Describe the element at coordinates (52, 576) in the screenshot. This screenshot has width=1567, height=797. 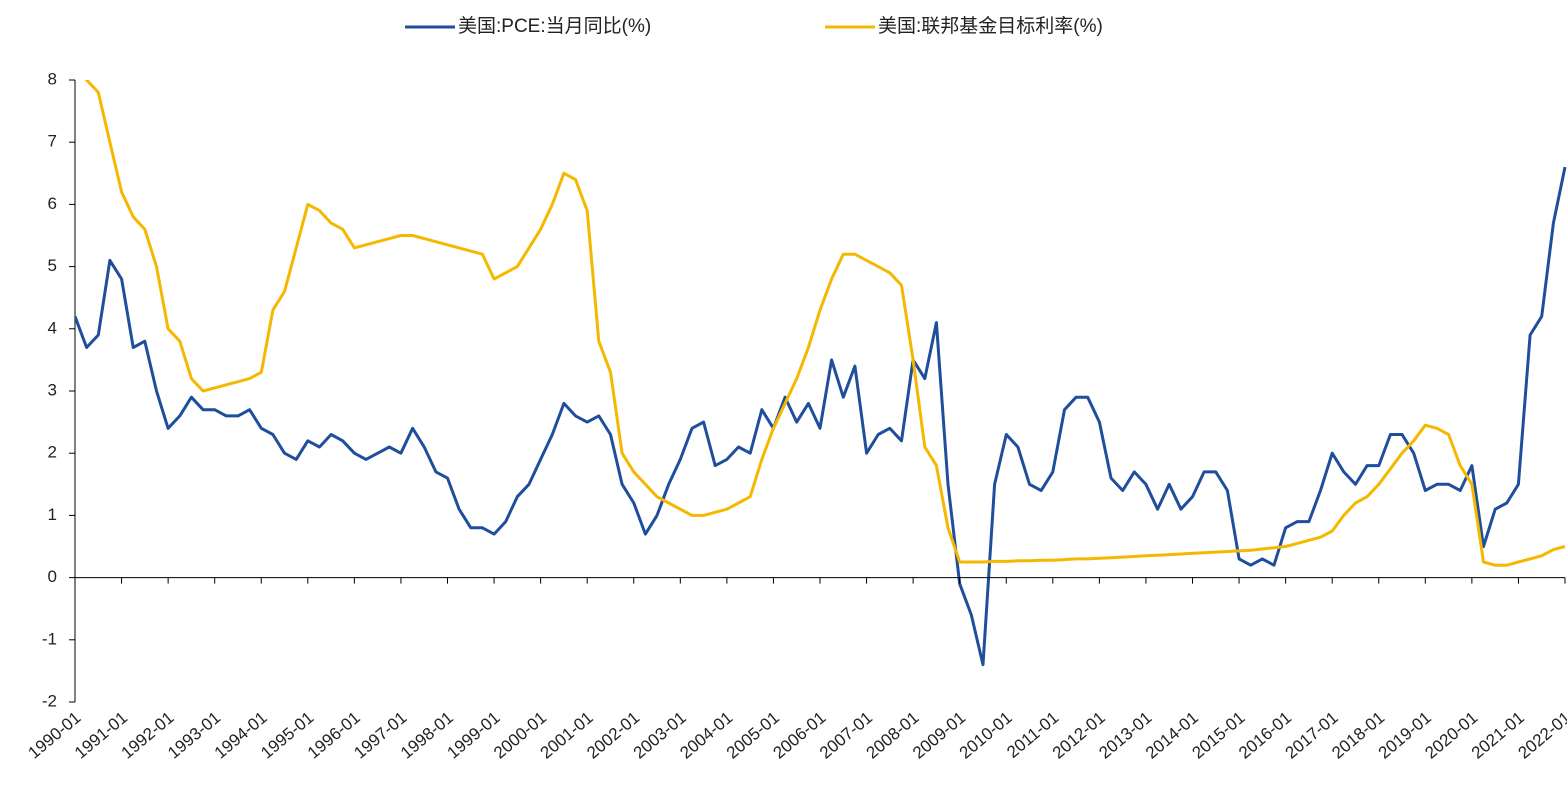
I see `y-tick-label: 0` at that location.